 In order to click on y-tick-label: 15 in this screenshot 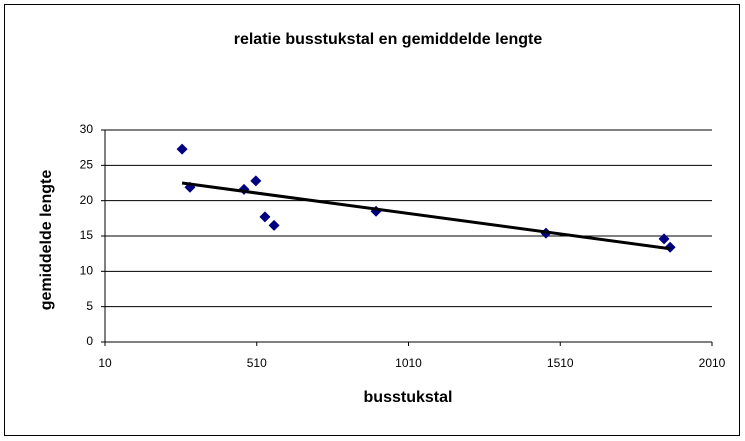, I will do `click(87, 235)`.